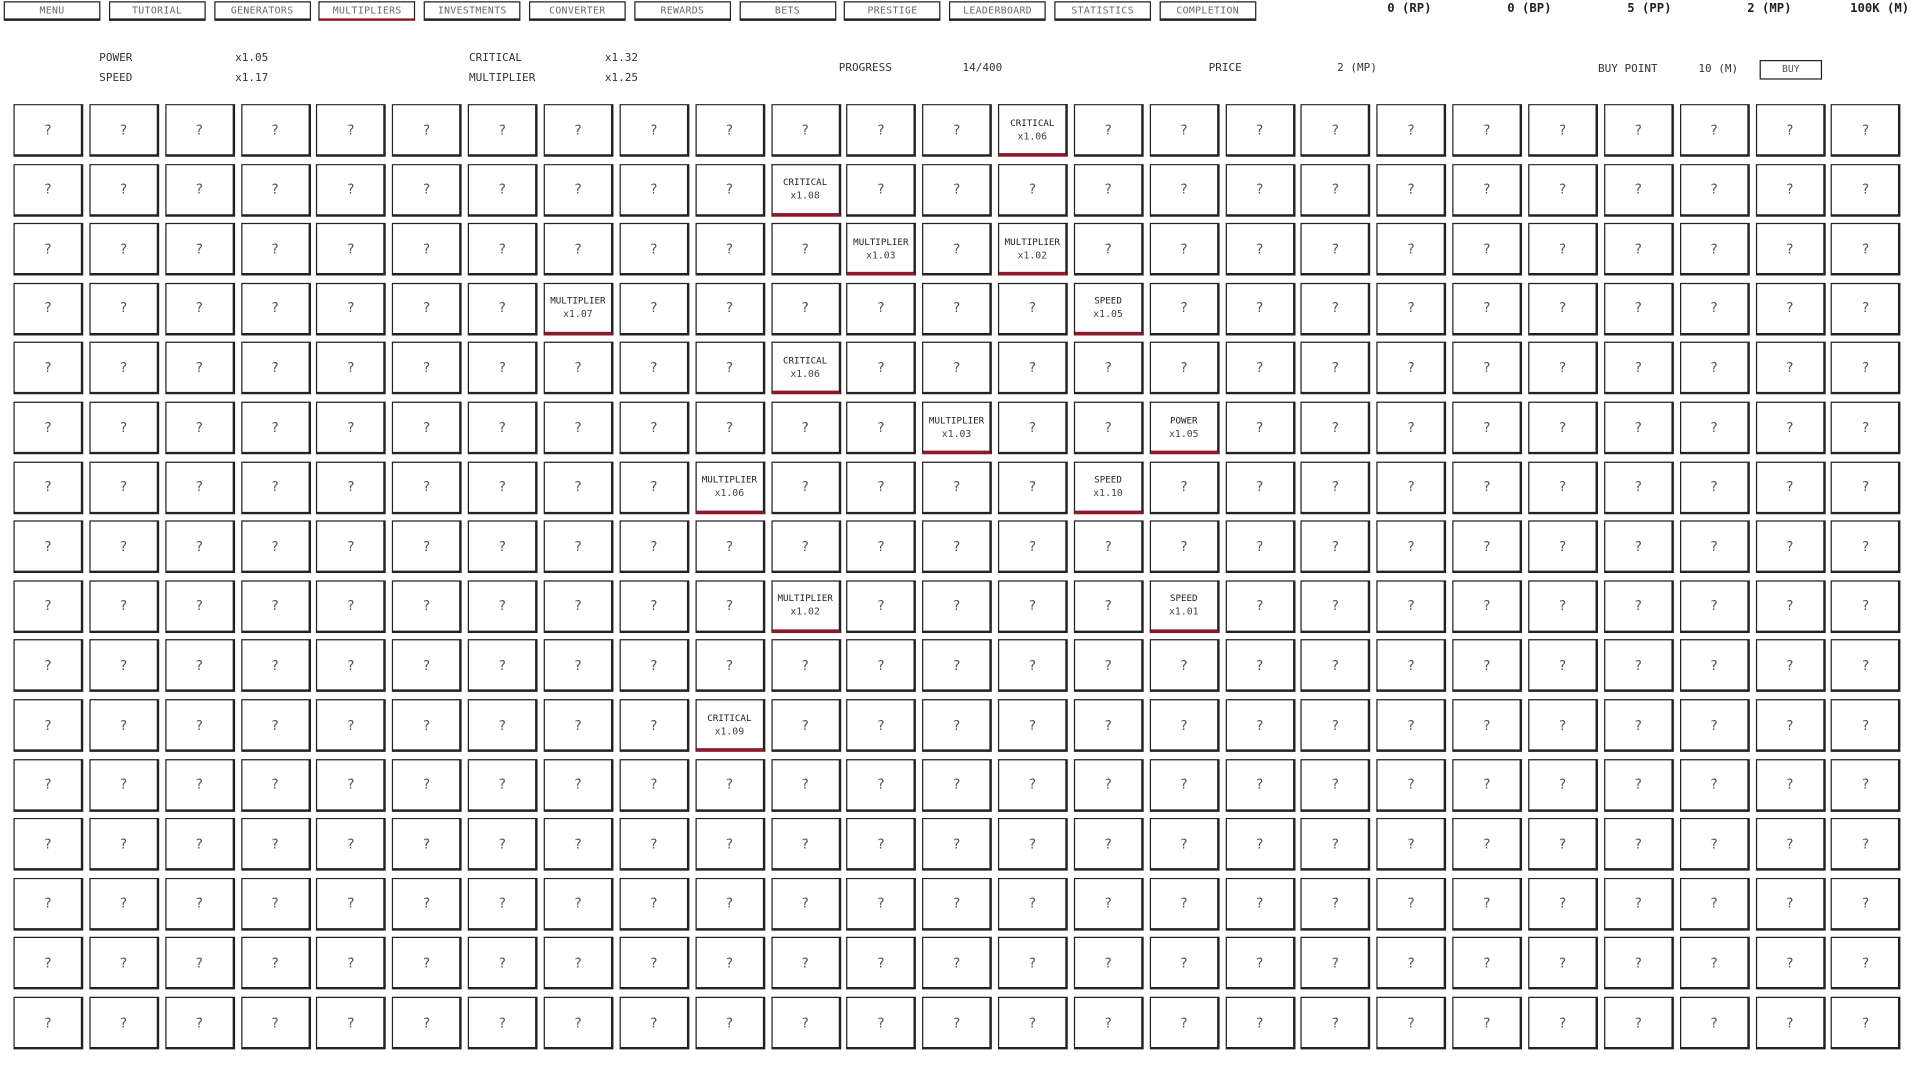 The height and width of the screenshot is (1080, 1920). Describe the element at coordinates (892, 11) in the screenshot. I see `tab-prestige: PRESTIGE` at that location.